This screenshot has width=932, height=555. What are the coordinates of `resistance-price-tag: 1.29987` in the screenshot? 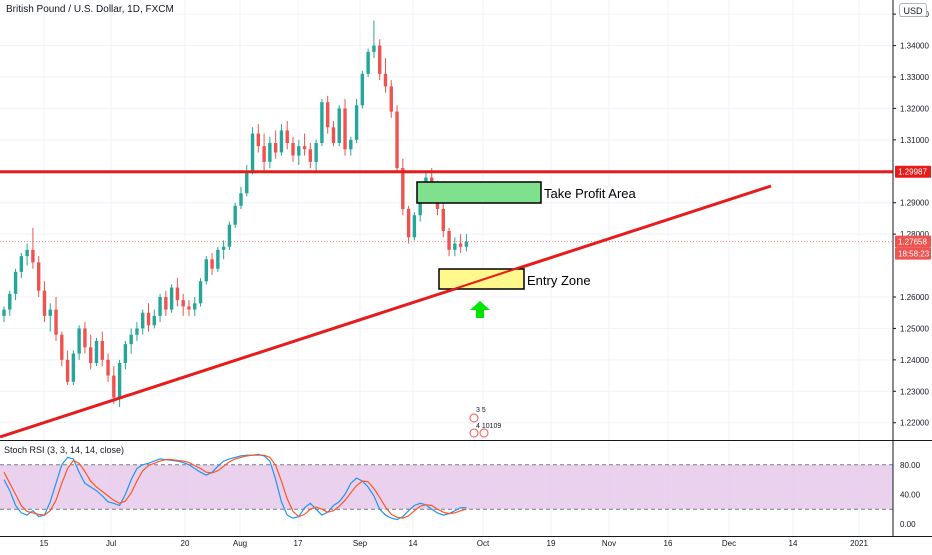 It's located at (912, 172).